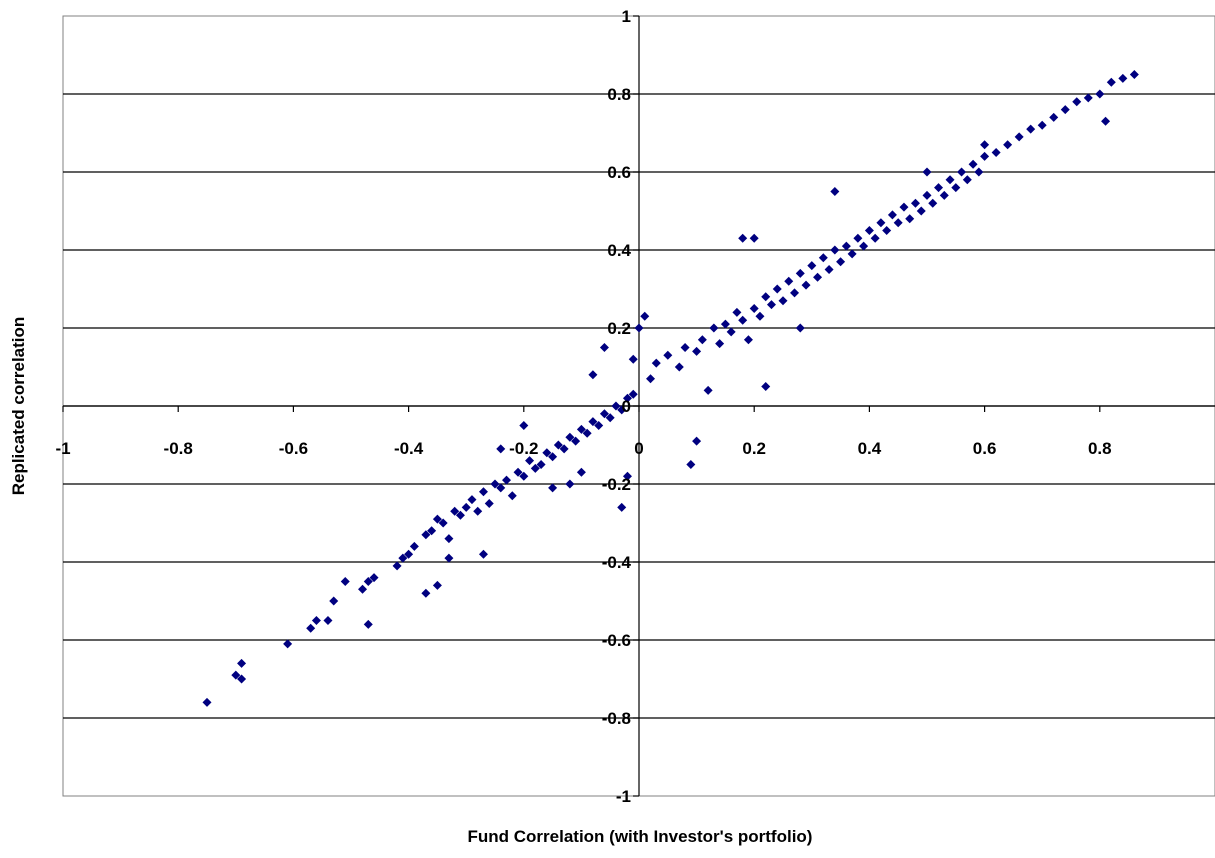 The image size is (1215, 858). I want to click on y-tick-label: 0, so click(626, 406).